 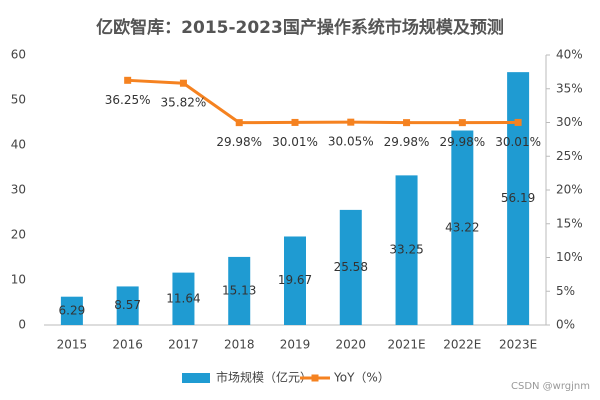 I want to click on bar-value-label: 15.13, so click(x=239, y=290).